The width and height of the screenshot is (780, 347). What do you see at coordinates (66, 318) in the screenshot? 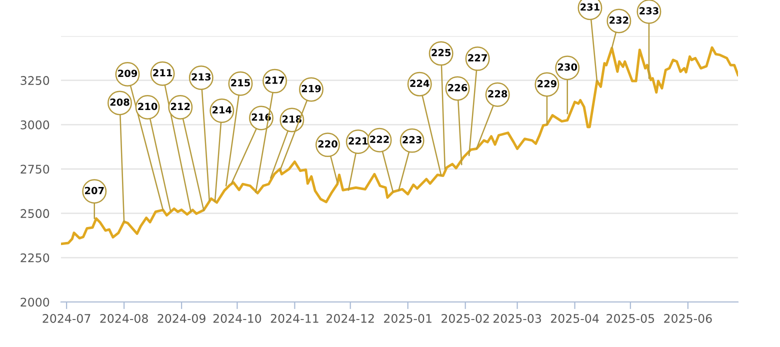
I see `x-tick-label: 2024-07` at bounding box center [66, 318].